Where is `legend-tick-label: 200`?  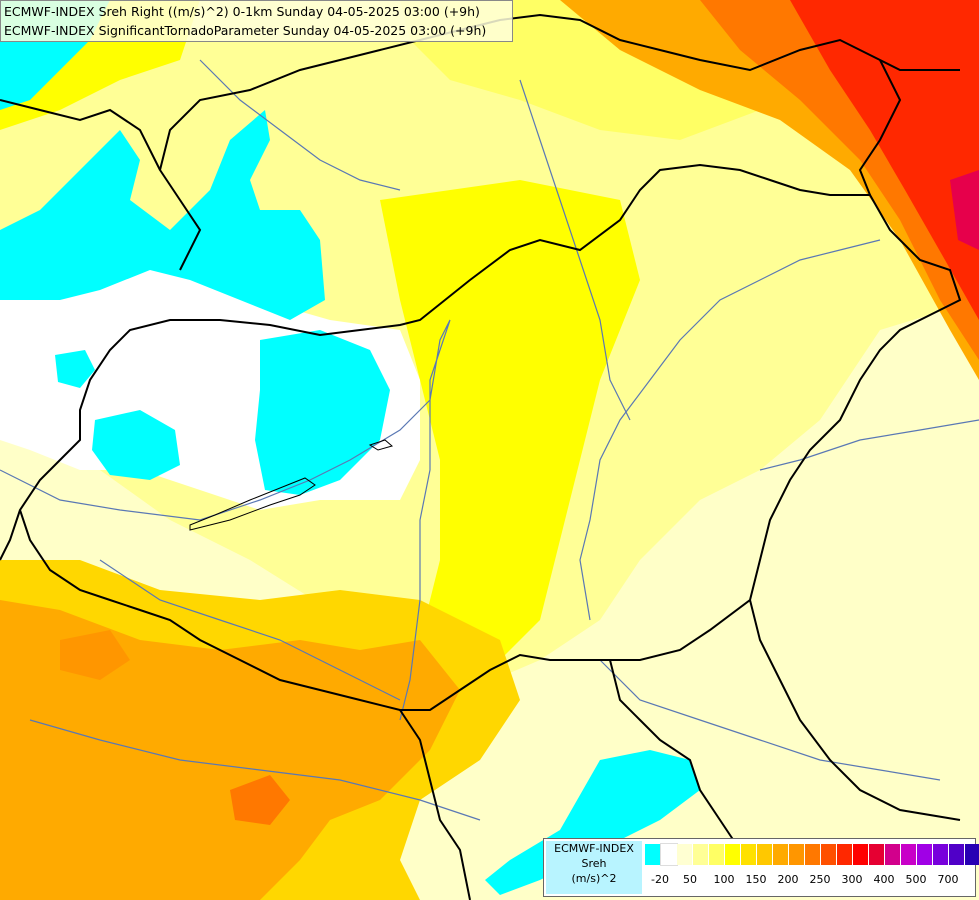 legend-tick-label: 200 is located at coordinates (788, 879).